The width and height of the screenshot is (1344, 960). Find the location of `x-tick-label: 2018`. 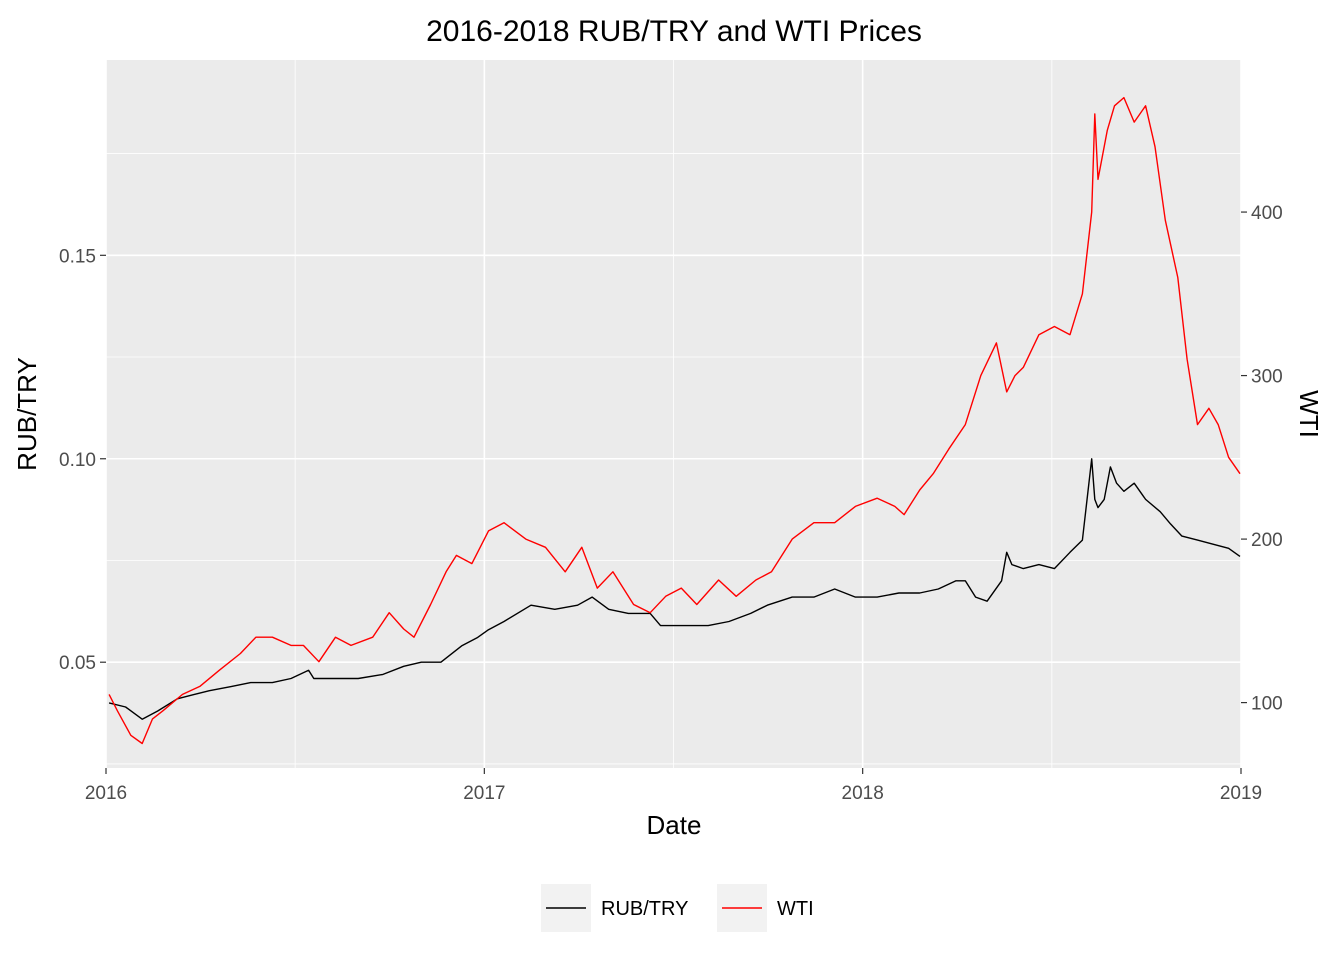

x-tick-label: 2018 is located at coordinates (863, 793).